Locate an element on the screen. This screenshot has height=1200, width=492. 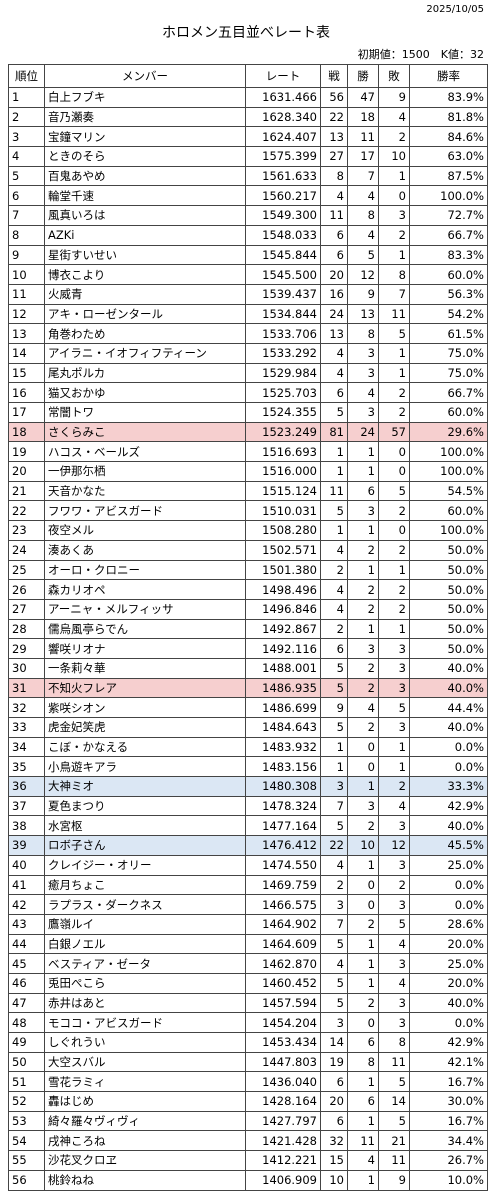
table-cell: 紫咲シオン is located at coordinates (145, 707).